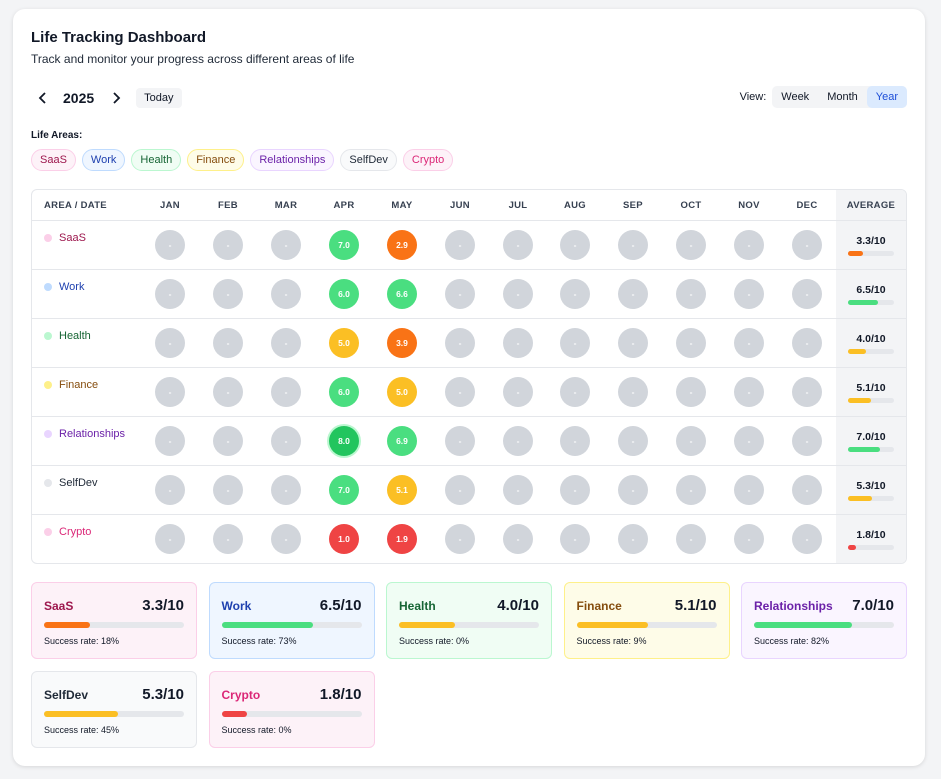  What do you see at coordinates (749, 539) in the screenshot?
I see `score-cell-crypto-nov: -` at bounding box center [749, 539].